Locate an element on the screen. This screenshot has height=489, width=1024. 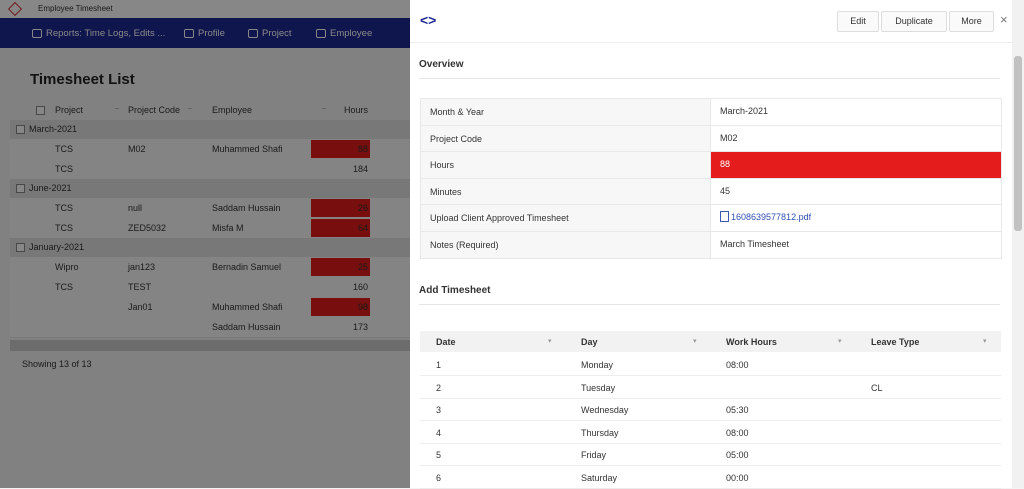
cell: Saturday is located at coordinates (599, 478).